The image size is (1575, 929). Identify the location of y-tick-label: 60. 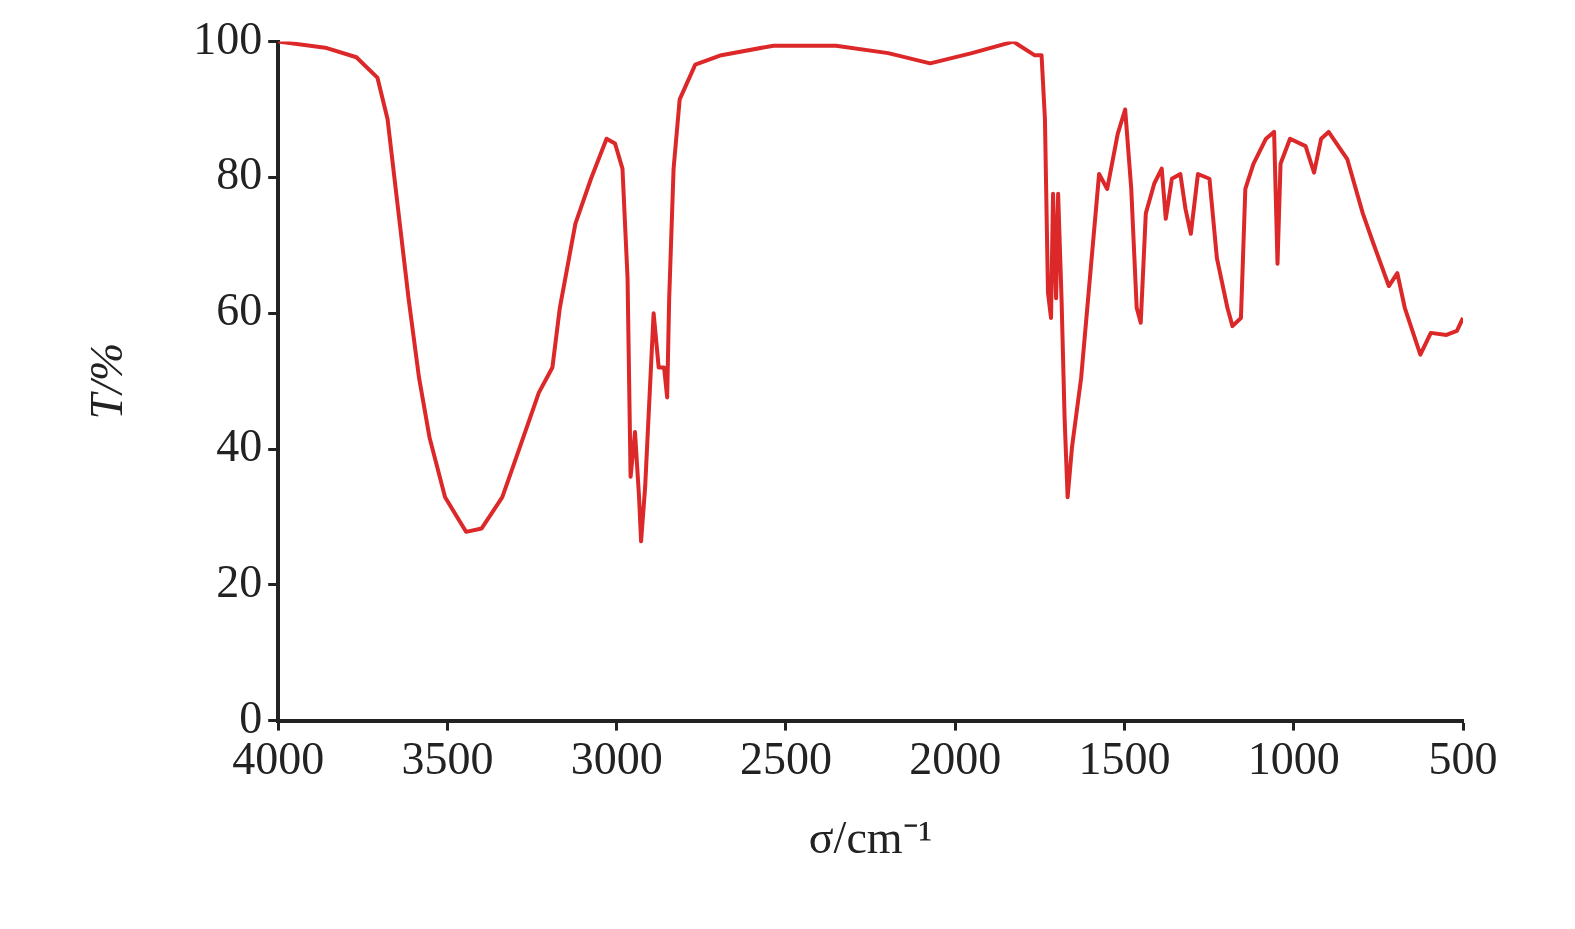
(239, 310).